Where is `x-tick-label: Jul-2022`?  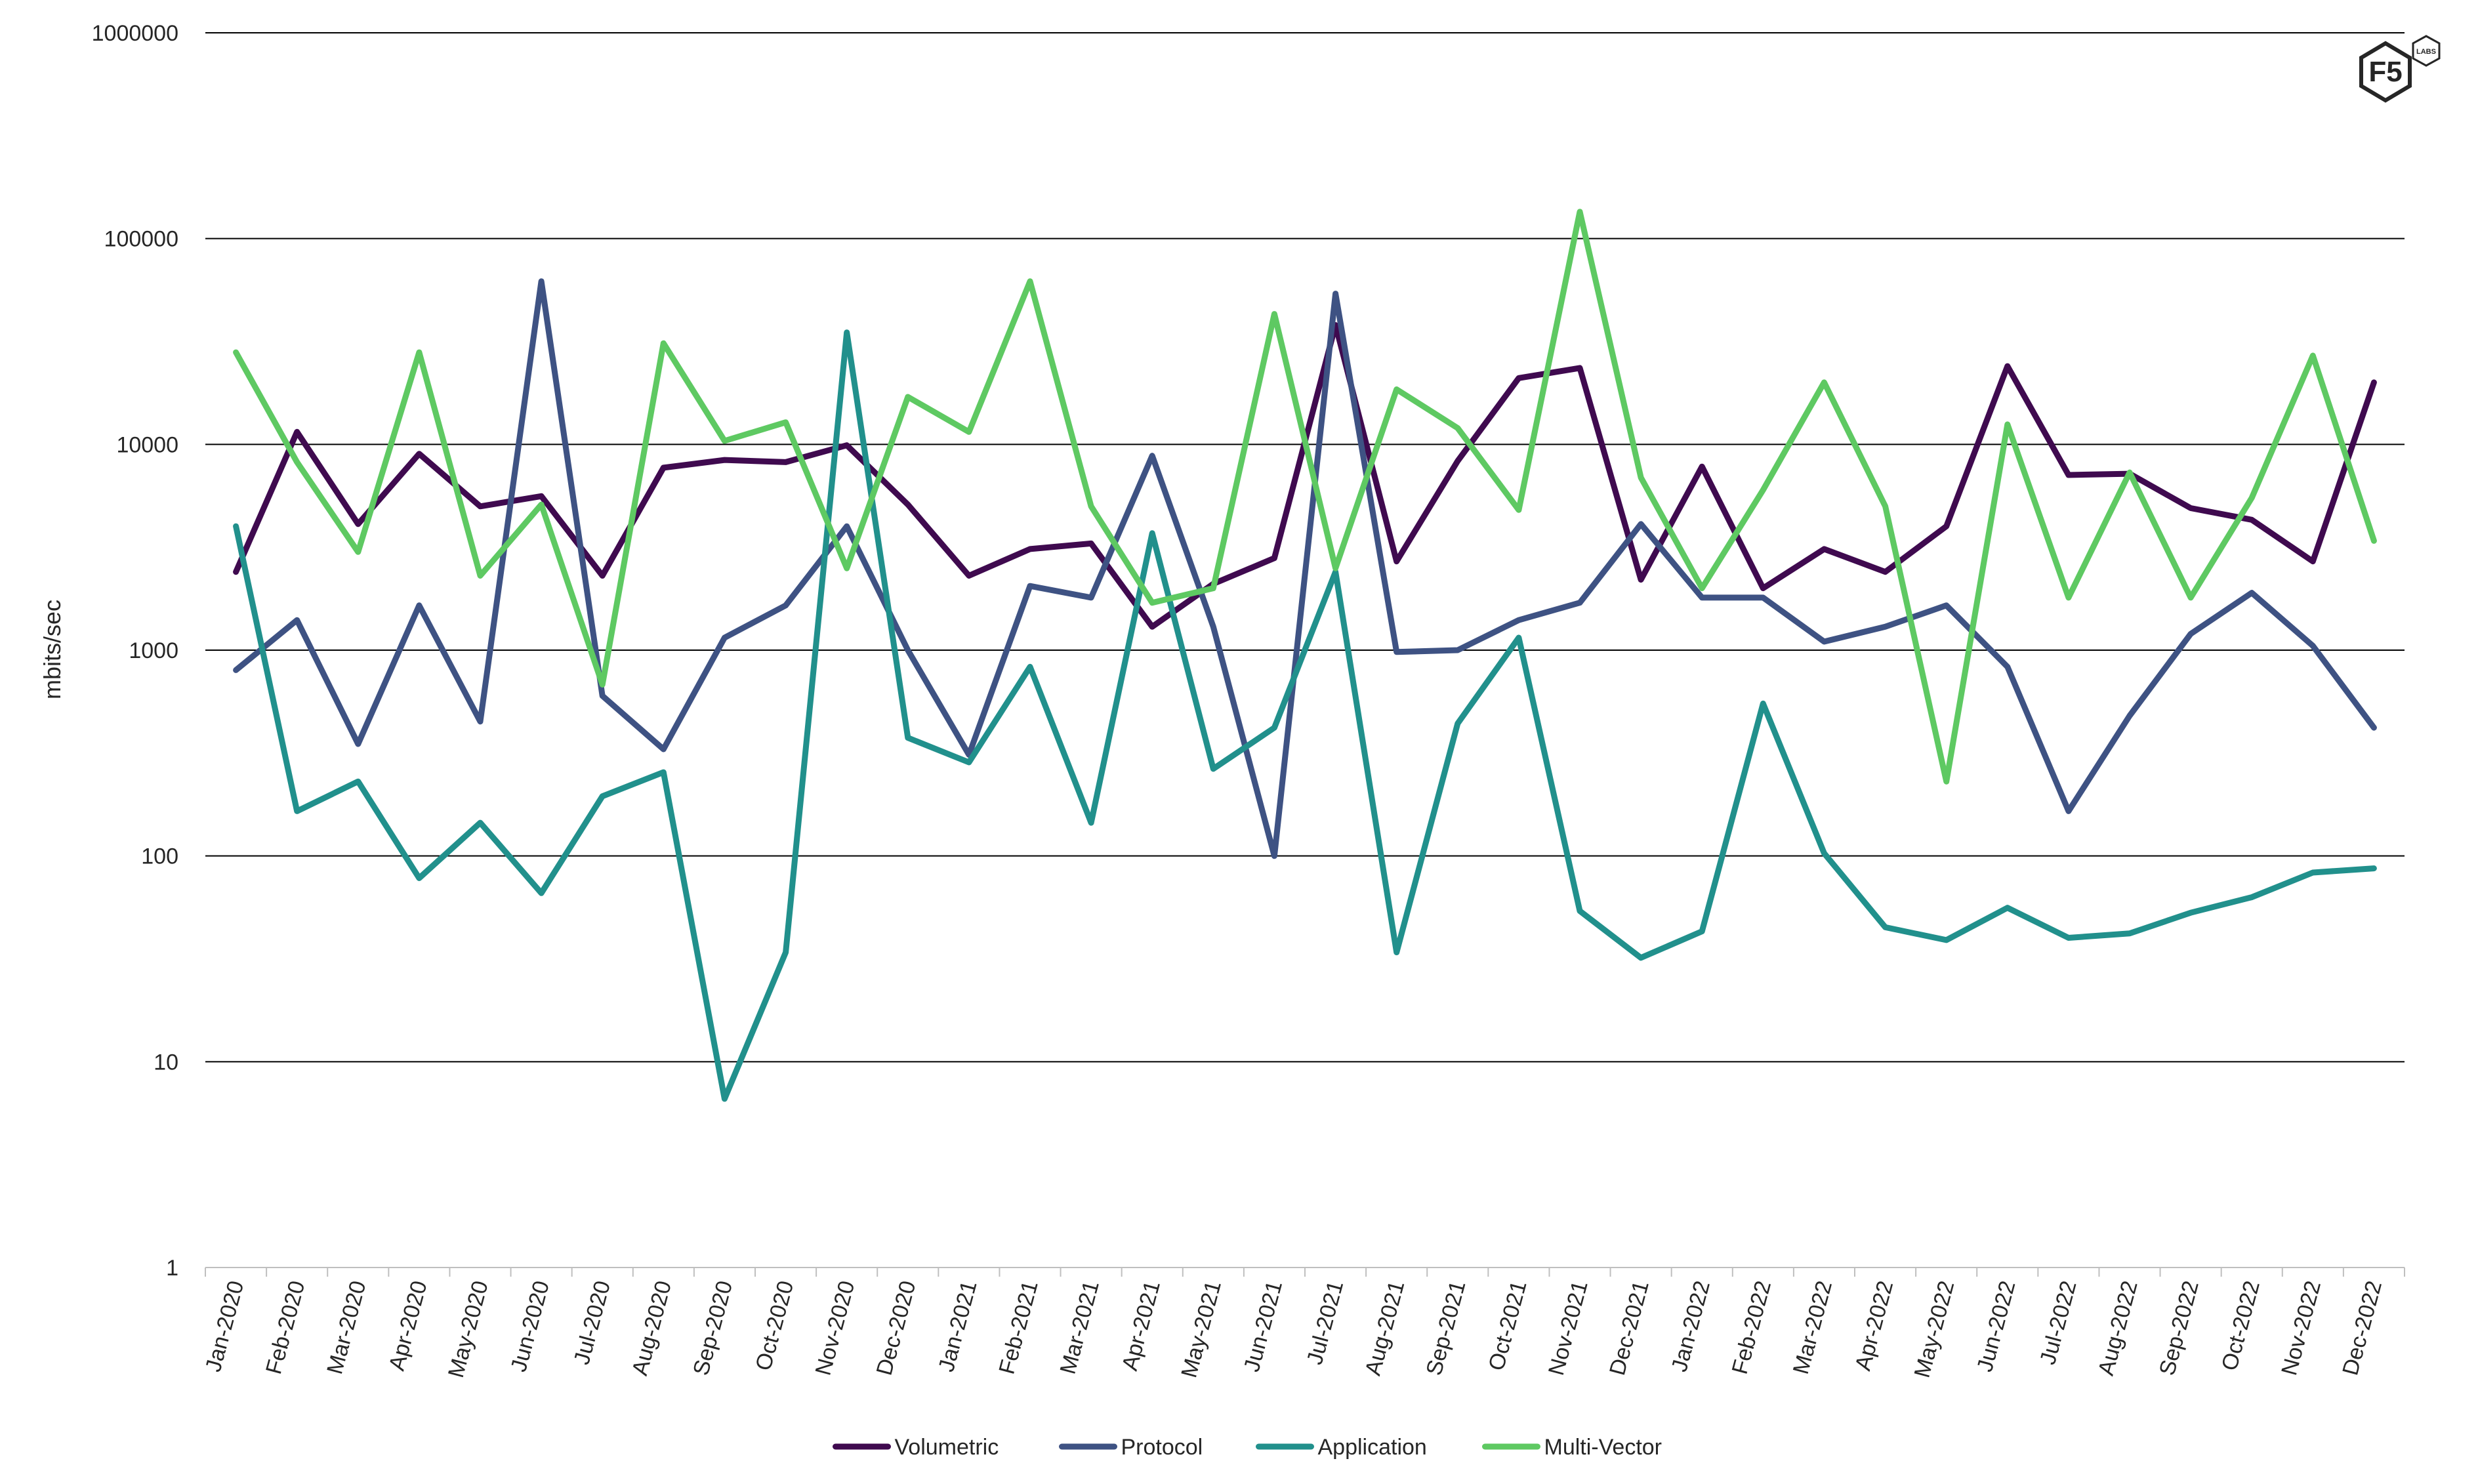
x-tick-label: Jul-2022 is located at coordinates (2058, 1322).